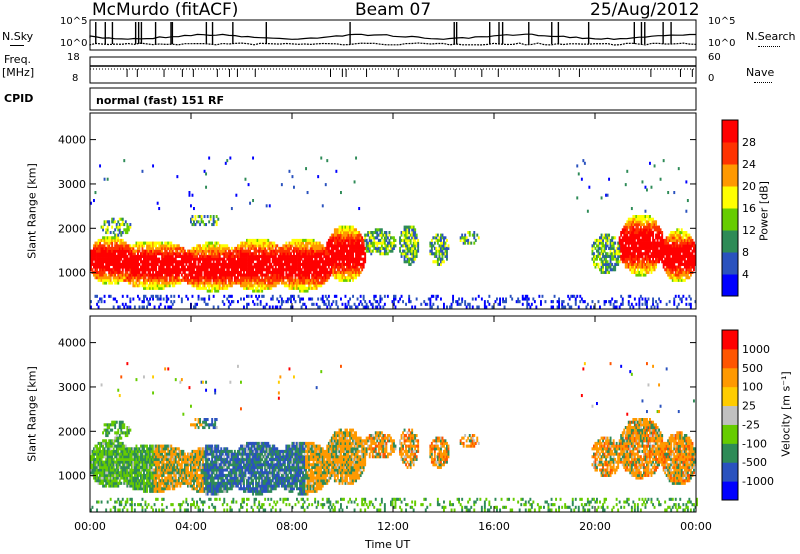 This screenshot has height=554, width=800. What do you see at coordinates (393, 71) in the screenshot?
I see `freq-traces` at bounding box center [393, 71].